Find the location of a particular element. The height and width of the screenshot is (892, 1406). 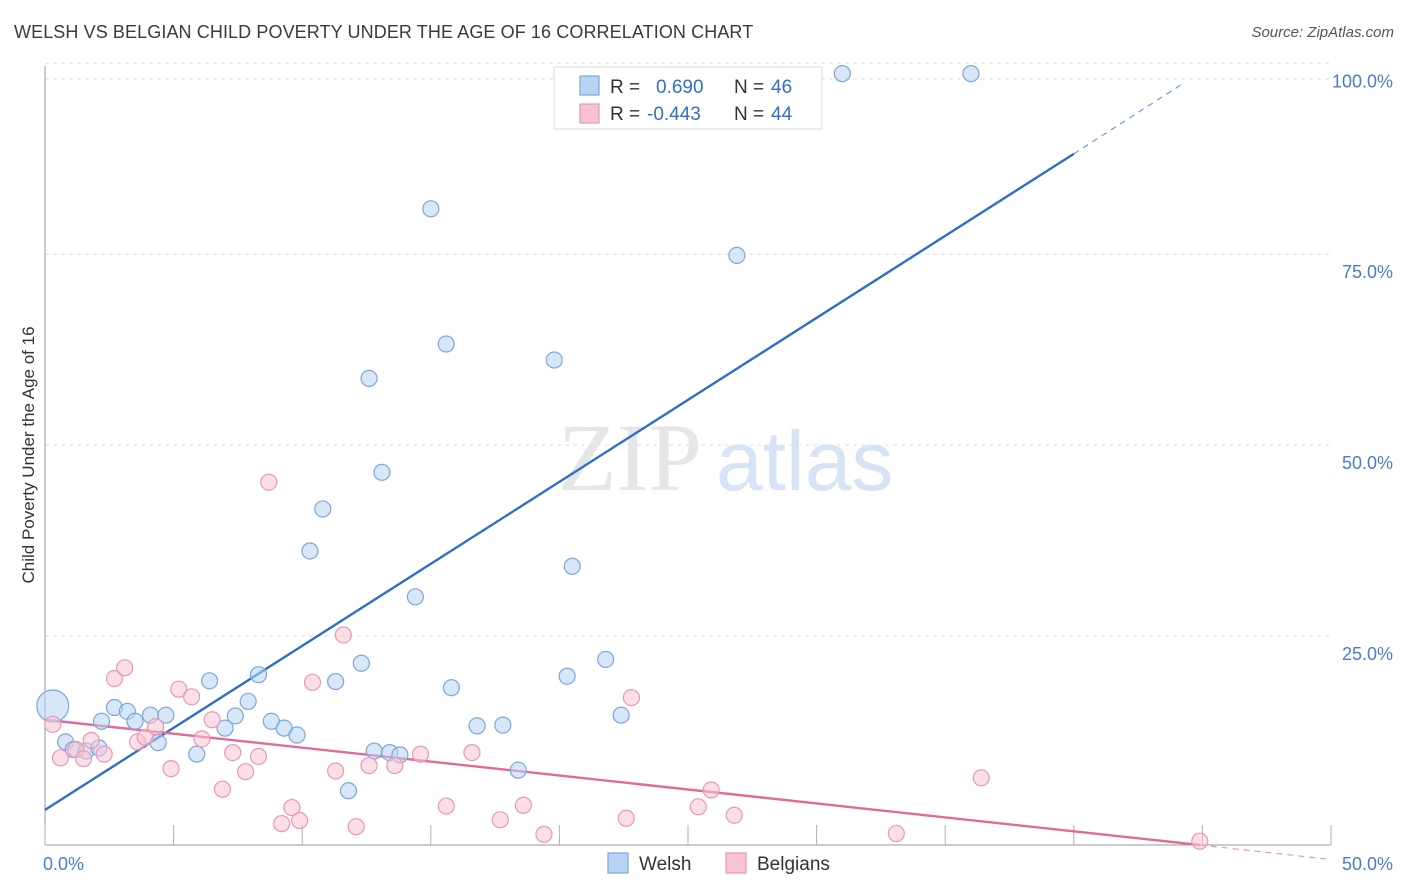

y-tick-label-50: 50.0% is located at coordinates (1367, 463).